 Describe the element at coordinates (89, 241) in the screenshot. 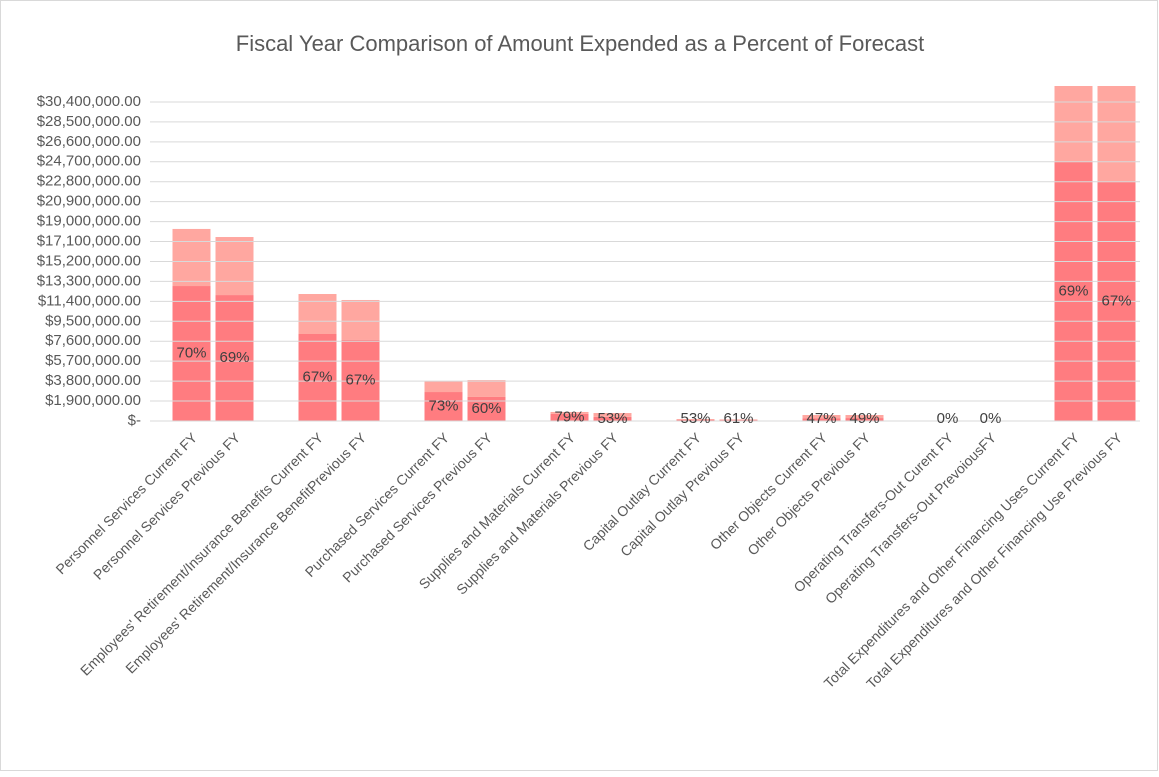

I see `y-tick-label: $17,100,000.00` at that location.